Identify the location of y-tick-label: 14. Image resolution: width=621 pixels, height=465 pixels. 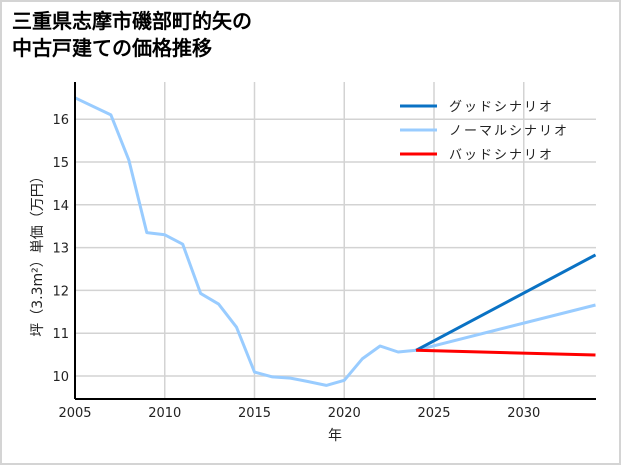
(60, 206).